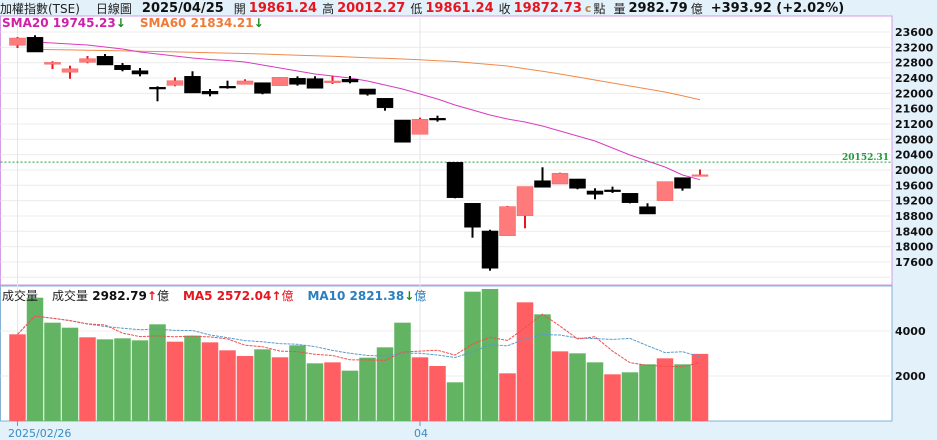  Describe the element at coordinates (59, 23) in the screenshot. I see `sma20-label: SMA20 19745.23` at that location.